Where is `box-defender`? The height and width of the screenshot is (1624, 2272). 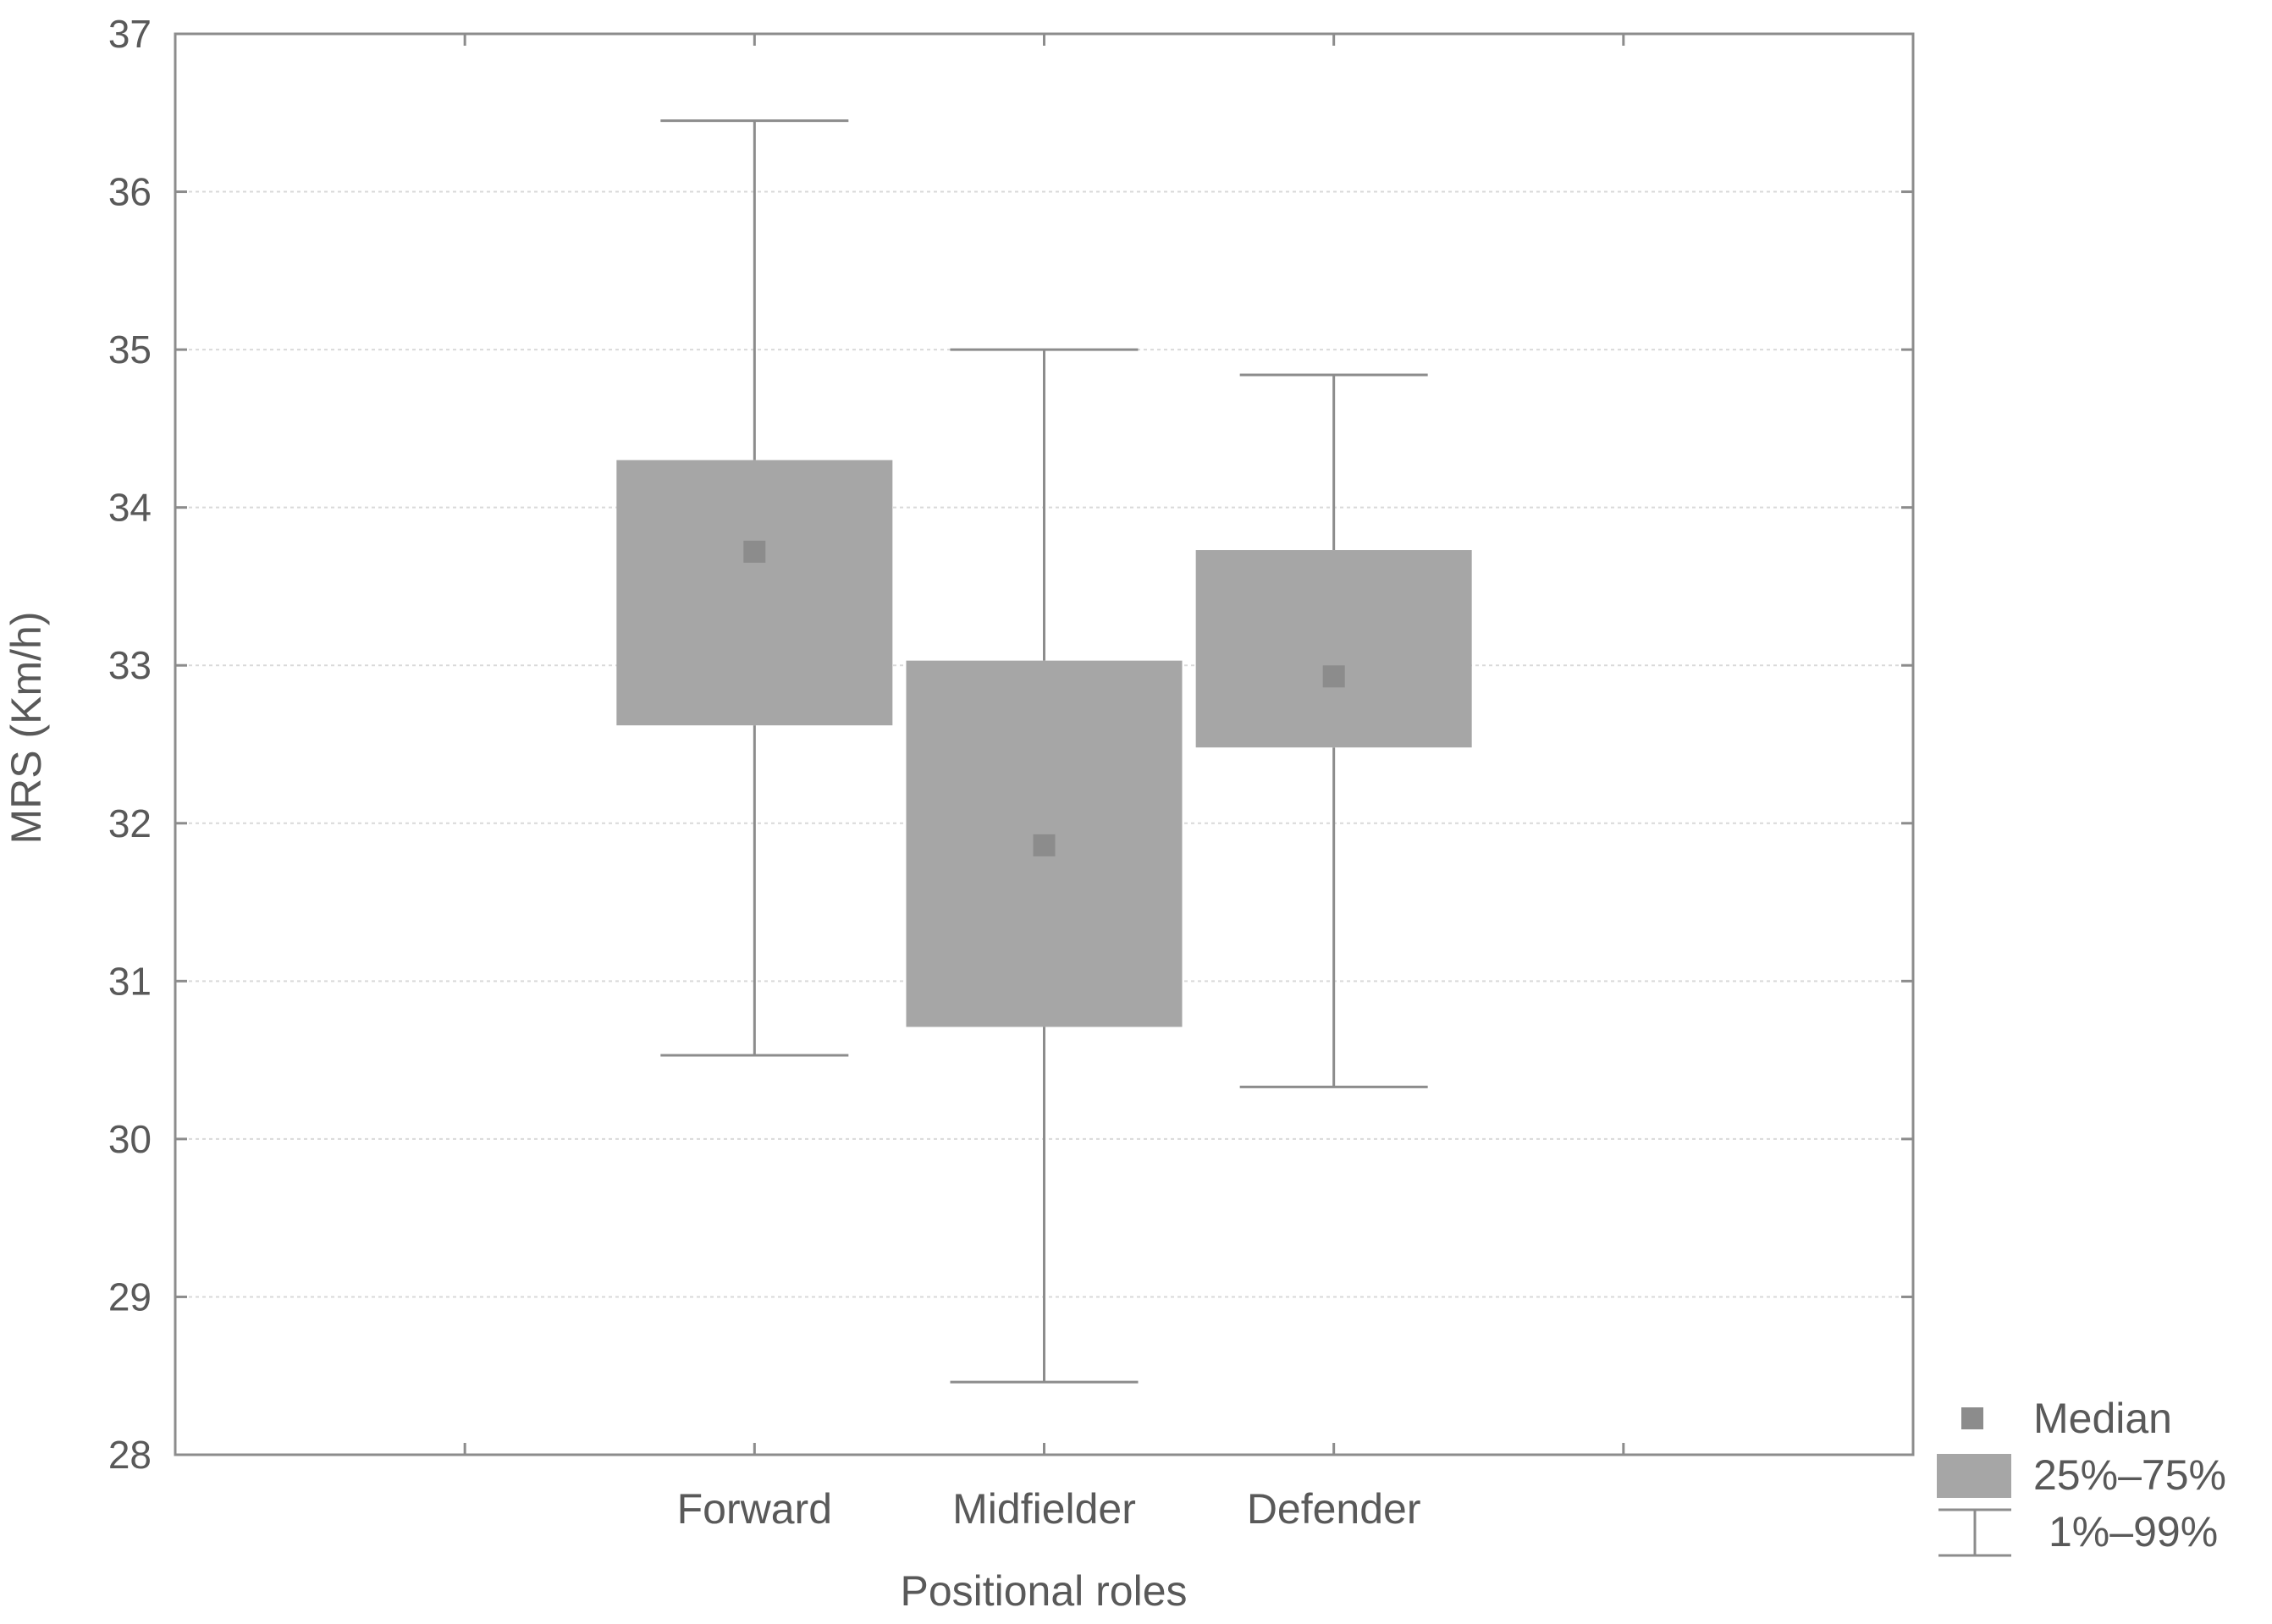 box-defender is located at coordinates (1333, 731).